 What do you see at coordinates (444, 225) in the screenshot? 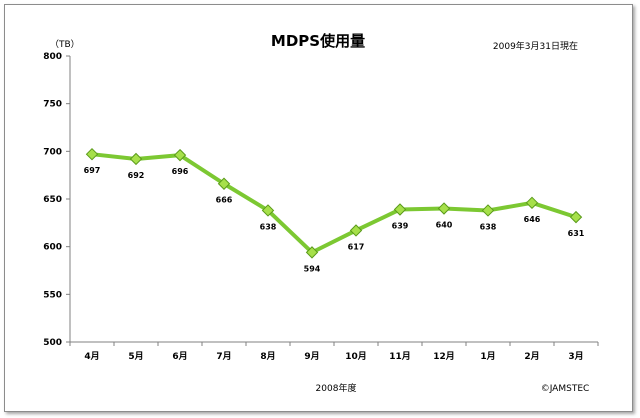
I see `data-label: 640` at bounding box center [444, 225].